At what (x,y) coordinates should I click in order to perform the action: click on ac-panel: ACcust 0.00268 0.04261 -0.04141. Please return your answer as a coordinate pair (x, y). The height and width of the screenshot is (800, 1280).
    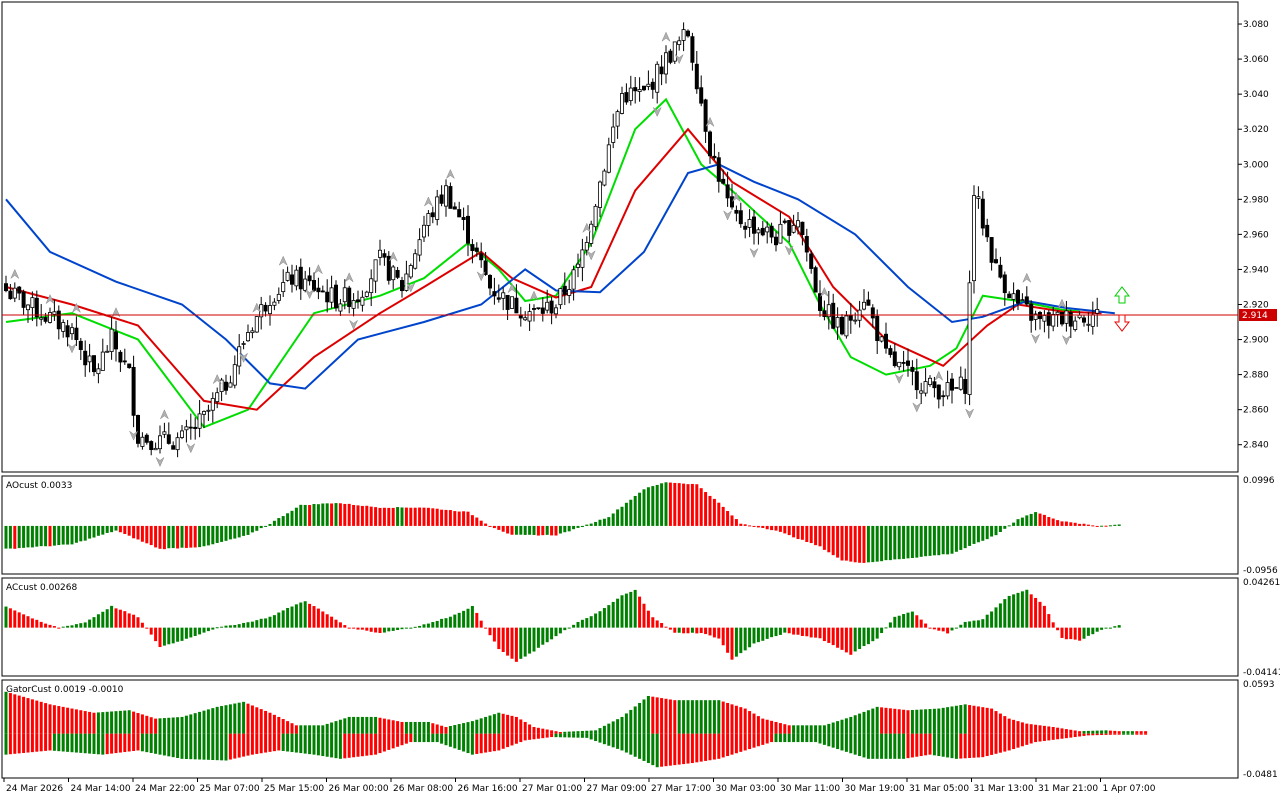
    Looking at the image, I should click on (640, 627).